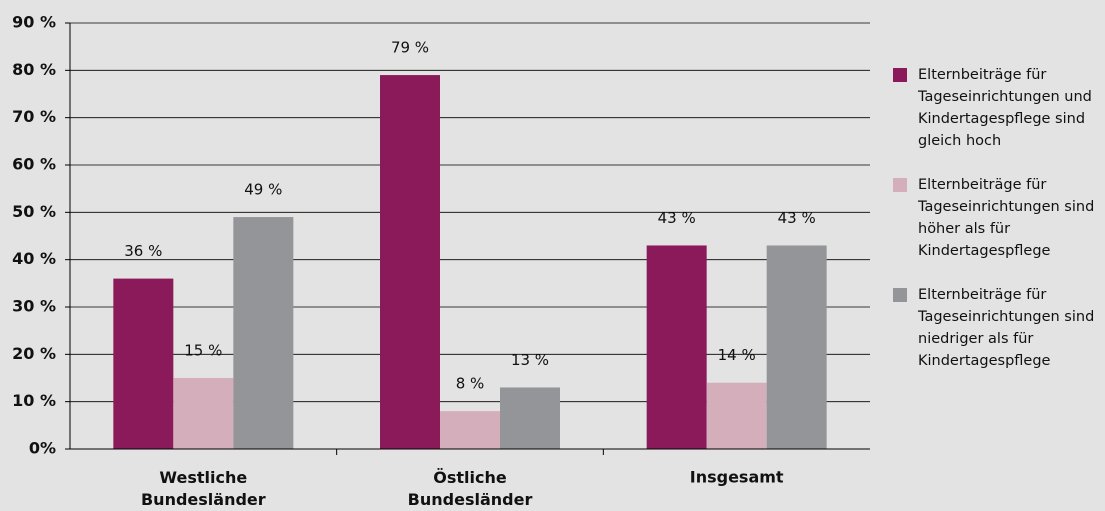 This screenshot has height=511, width=1105. Describe the element at coordinates (737, 355) in the screenshot. I see `value-label: 14 %` at that location.